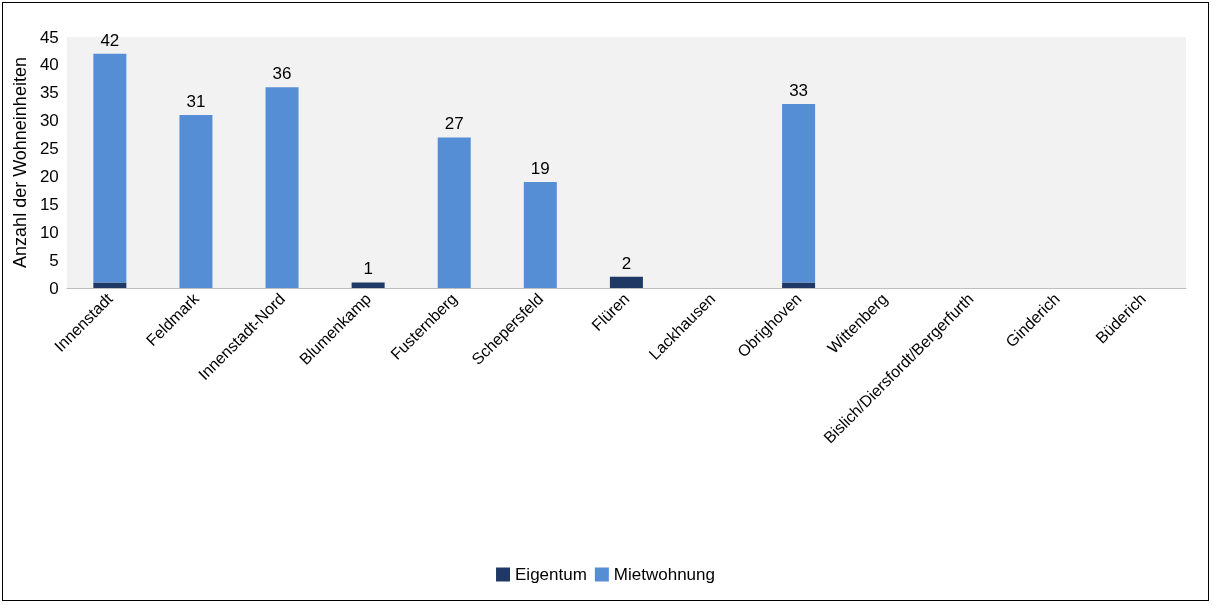  Describe the element at coordinates (49, 65) in the screenshot. I see `y-tick-label: 40` at that location.